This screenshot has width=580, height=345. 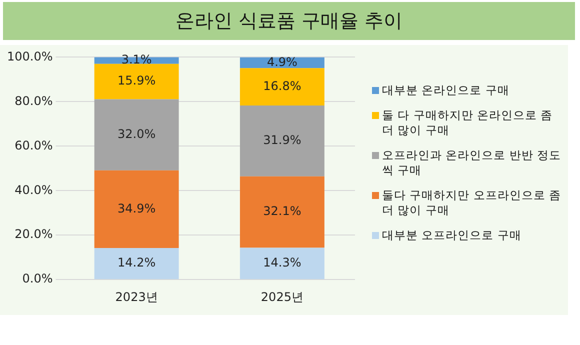 I want to click on legend-label: 둘다 구매하지만 오프라인으로 좀 더 많이 구매, so click(x=472, y=203).